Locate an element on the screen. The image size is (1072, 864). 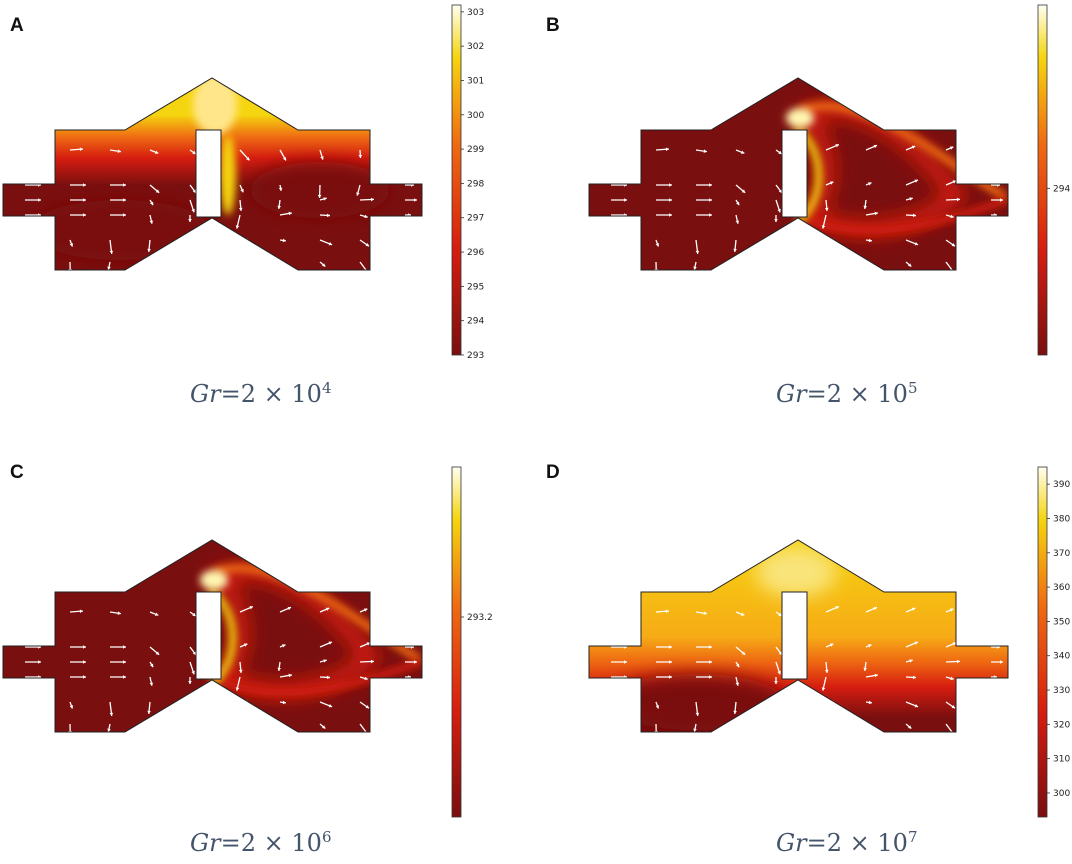
caption: Gr=2 × 107 is located at coordinates (847, 843).